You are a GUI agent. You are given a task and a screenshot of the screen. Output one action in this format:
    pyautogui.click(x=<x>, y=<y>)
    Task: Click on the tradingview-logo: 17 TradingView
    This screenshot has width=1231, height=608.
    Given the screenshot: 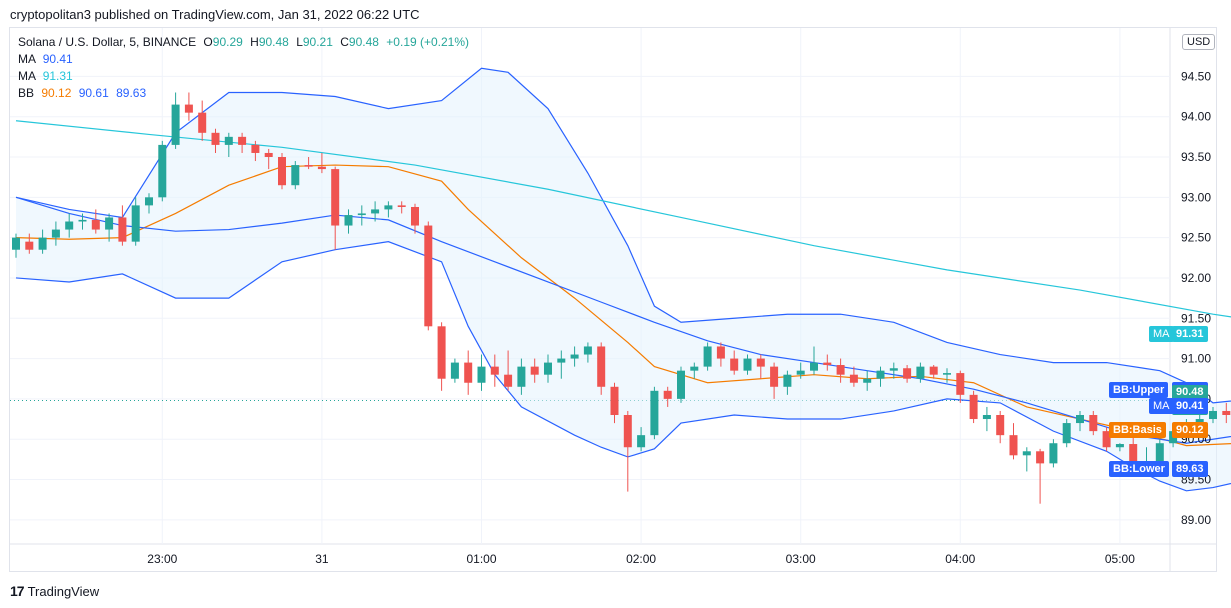 What is the action you would take?
    pyautogui.click(x=54, y=591)
    